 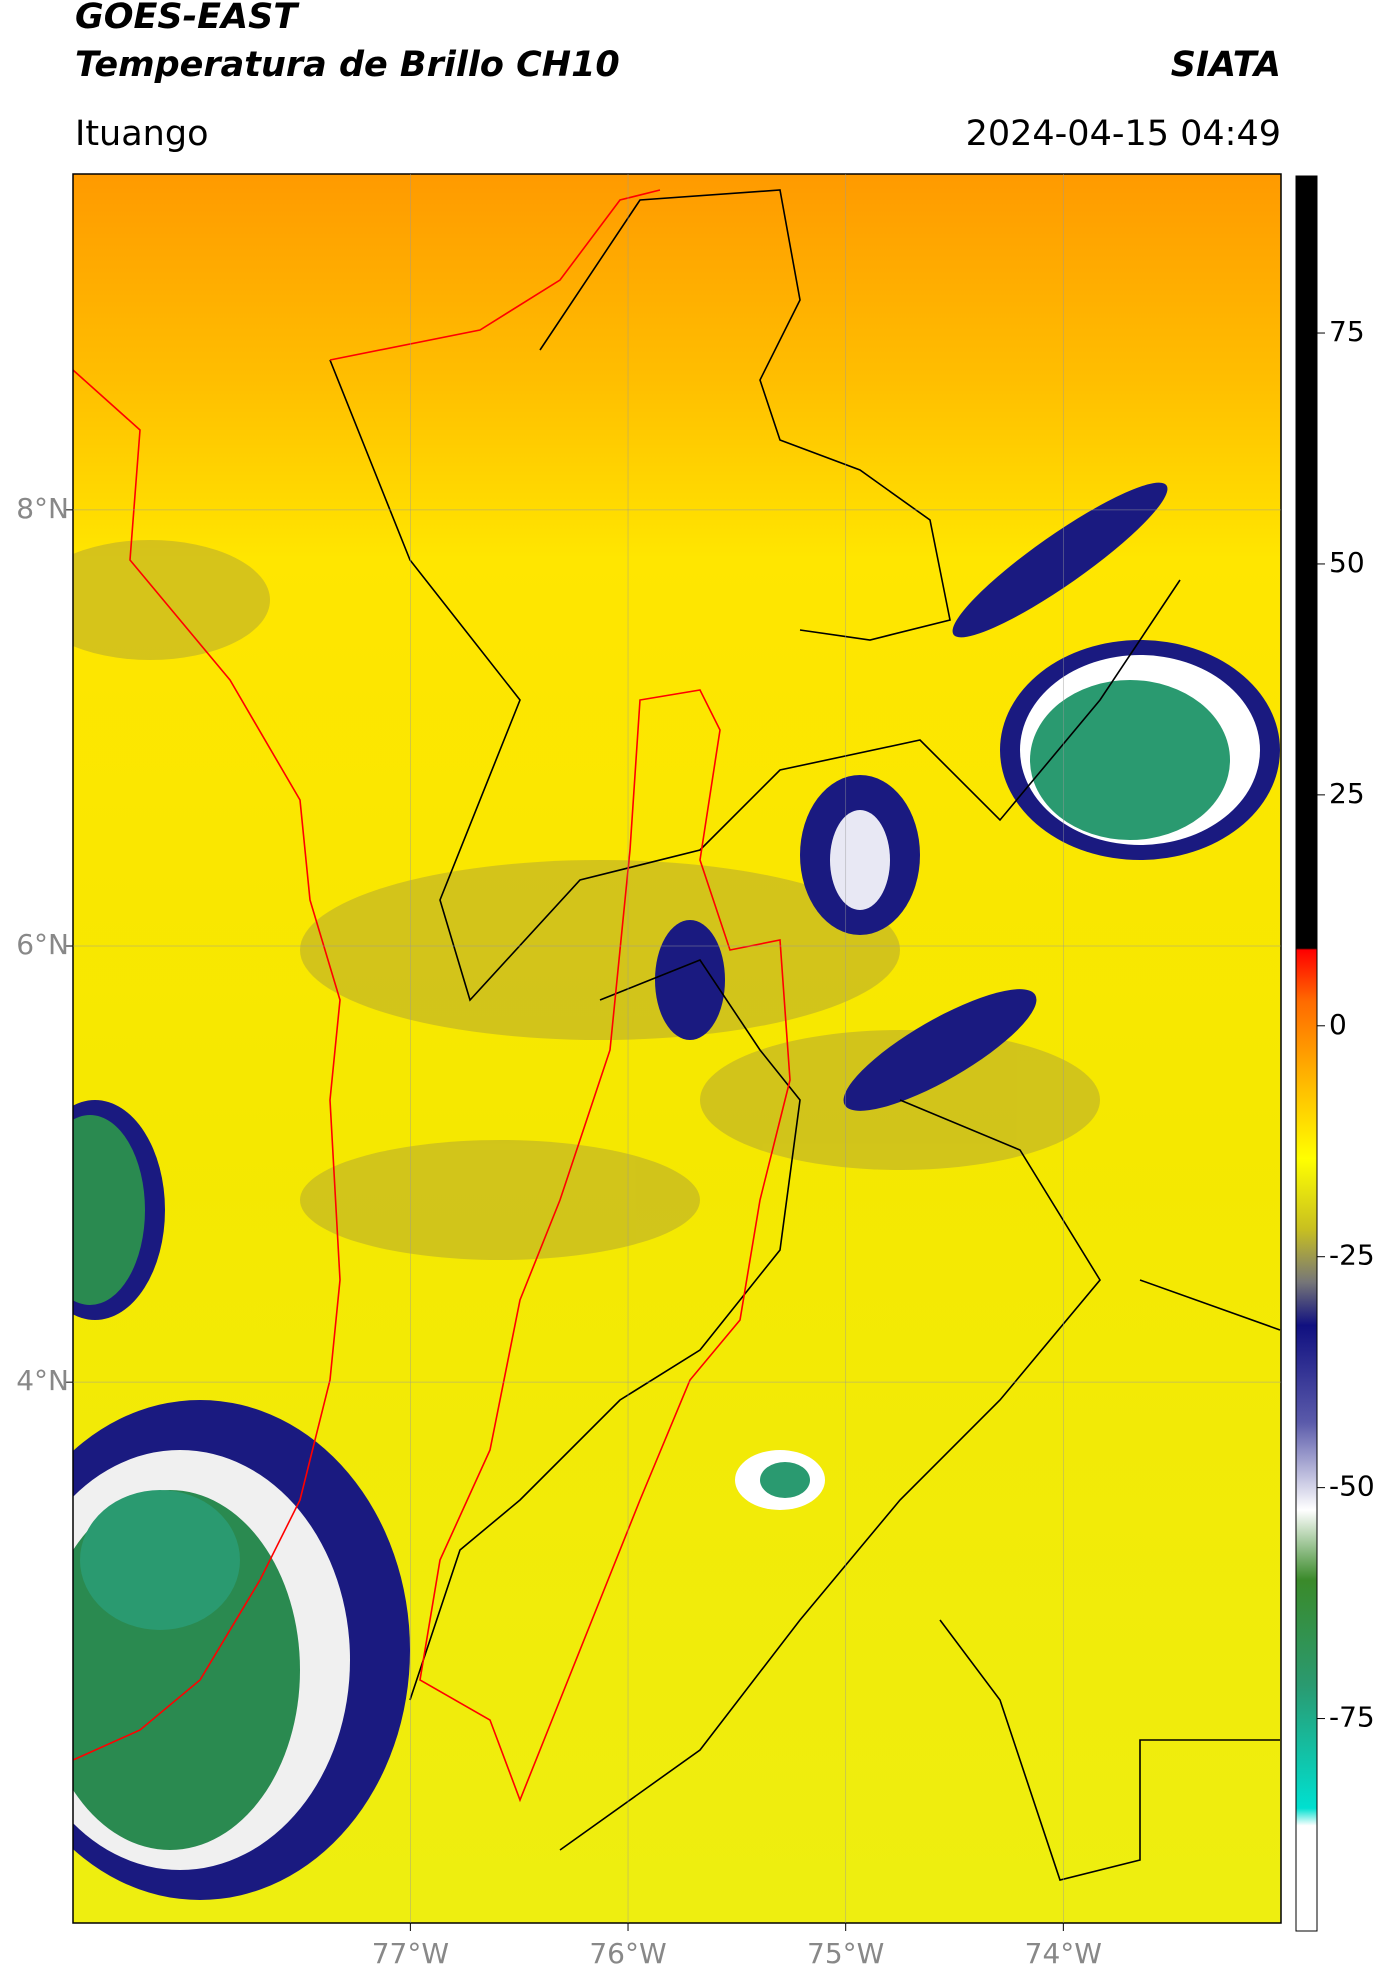 I want to click on colorbar-tick-label: 25, so click(x=1347, y=793).